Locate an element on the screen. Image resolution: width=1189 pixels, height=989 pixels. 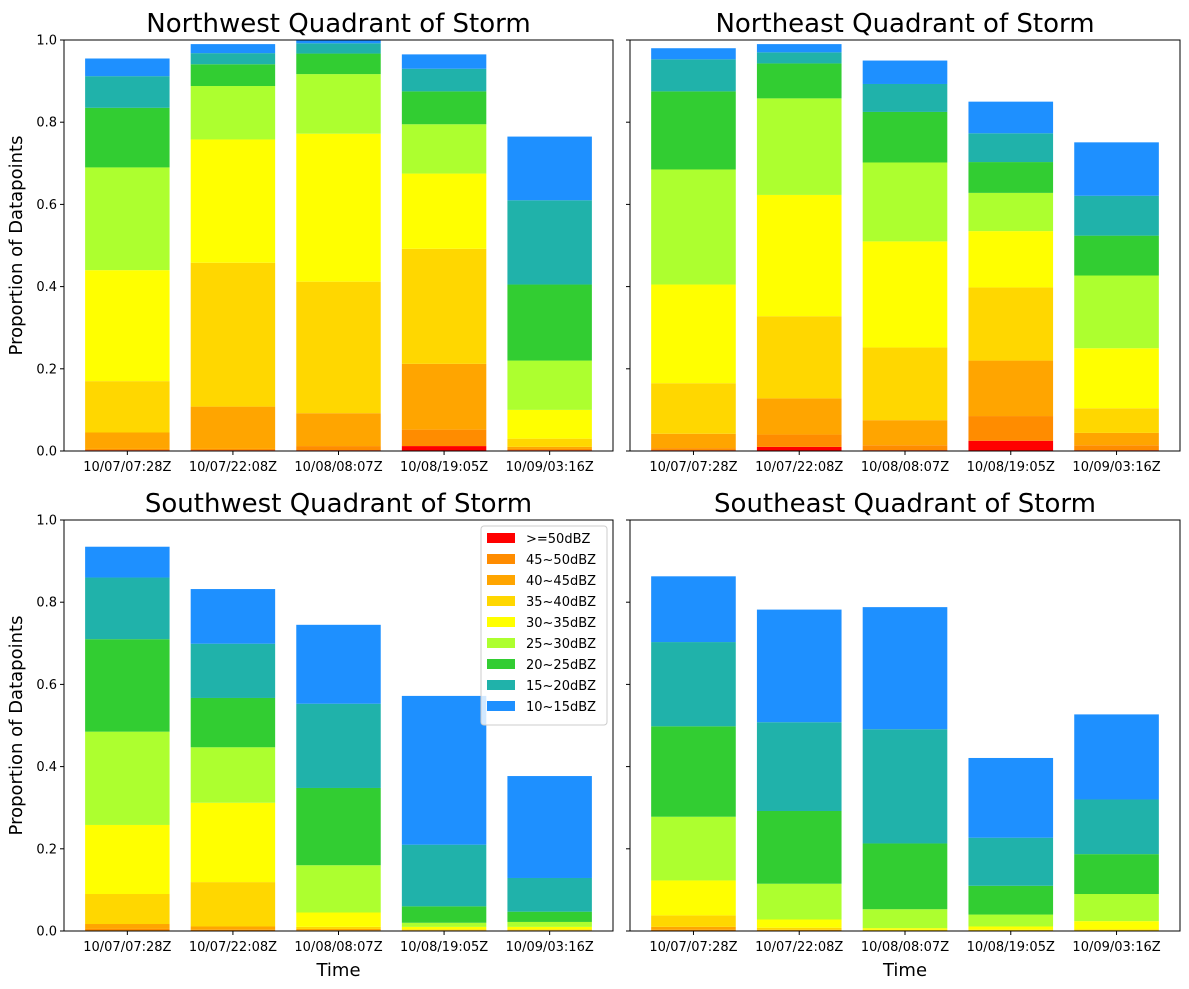
legend-swatch-15-20dbz is located at coordinates (501, 685).